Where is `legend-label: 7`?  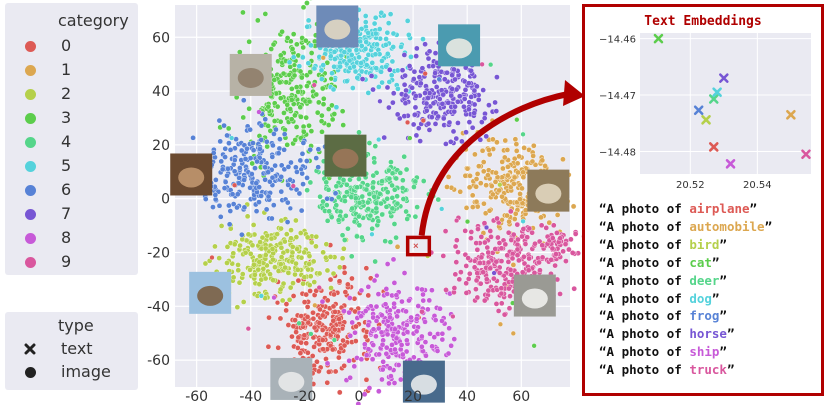
legend-label: 7 is located at coordinates (66, 213).